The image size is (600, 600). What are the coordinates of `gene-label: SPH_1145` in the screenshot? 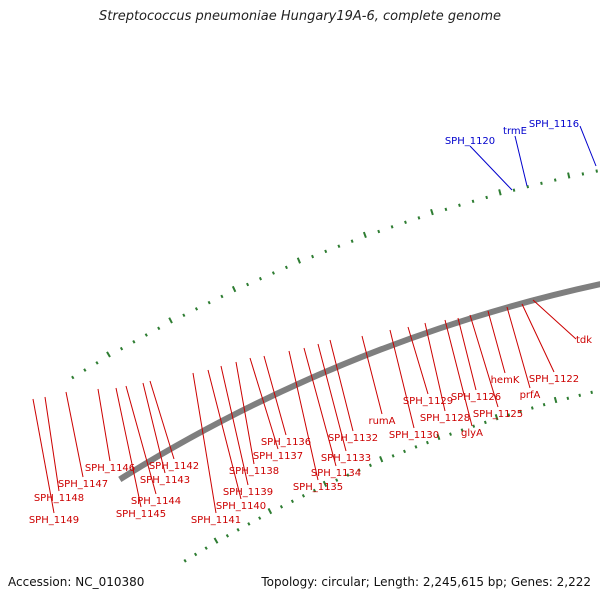 It's located at (141, 514).